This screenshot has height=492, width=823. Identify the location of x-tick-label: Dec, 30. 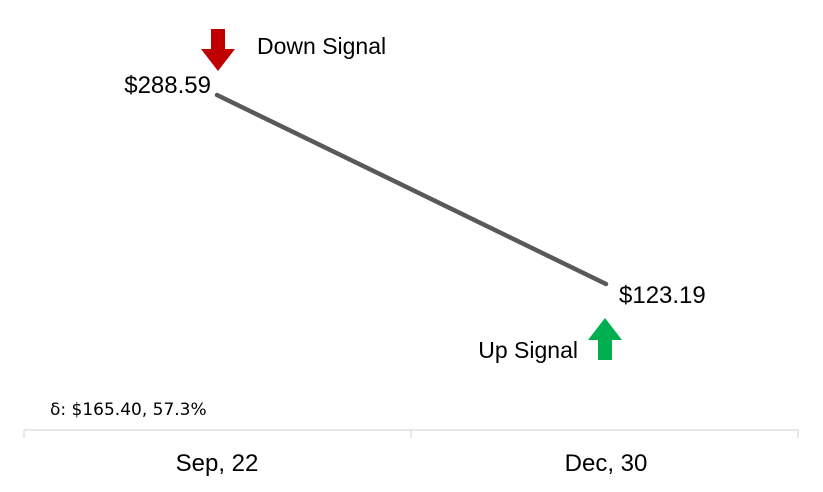
(606, 463).